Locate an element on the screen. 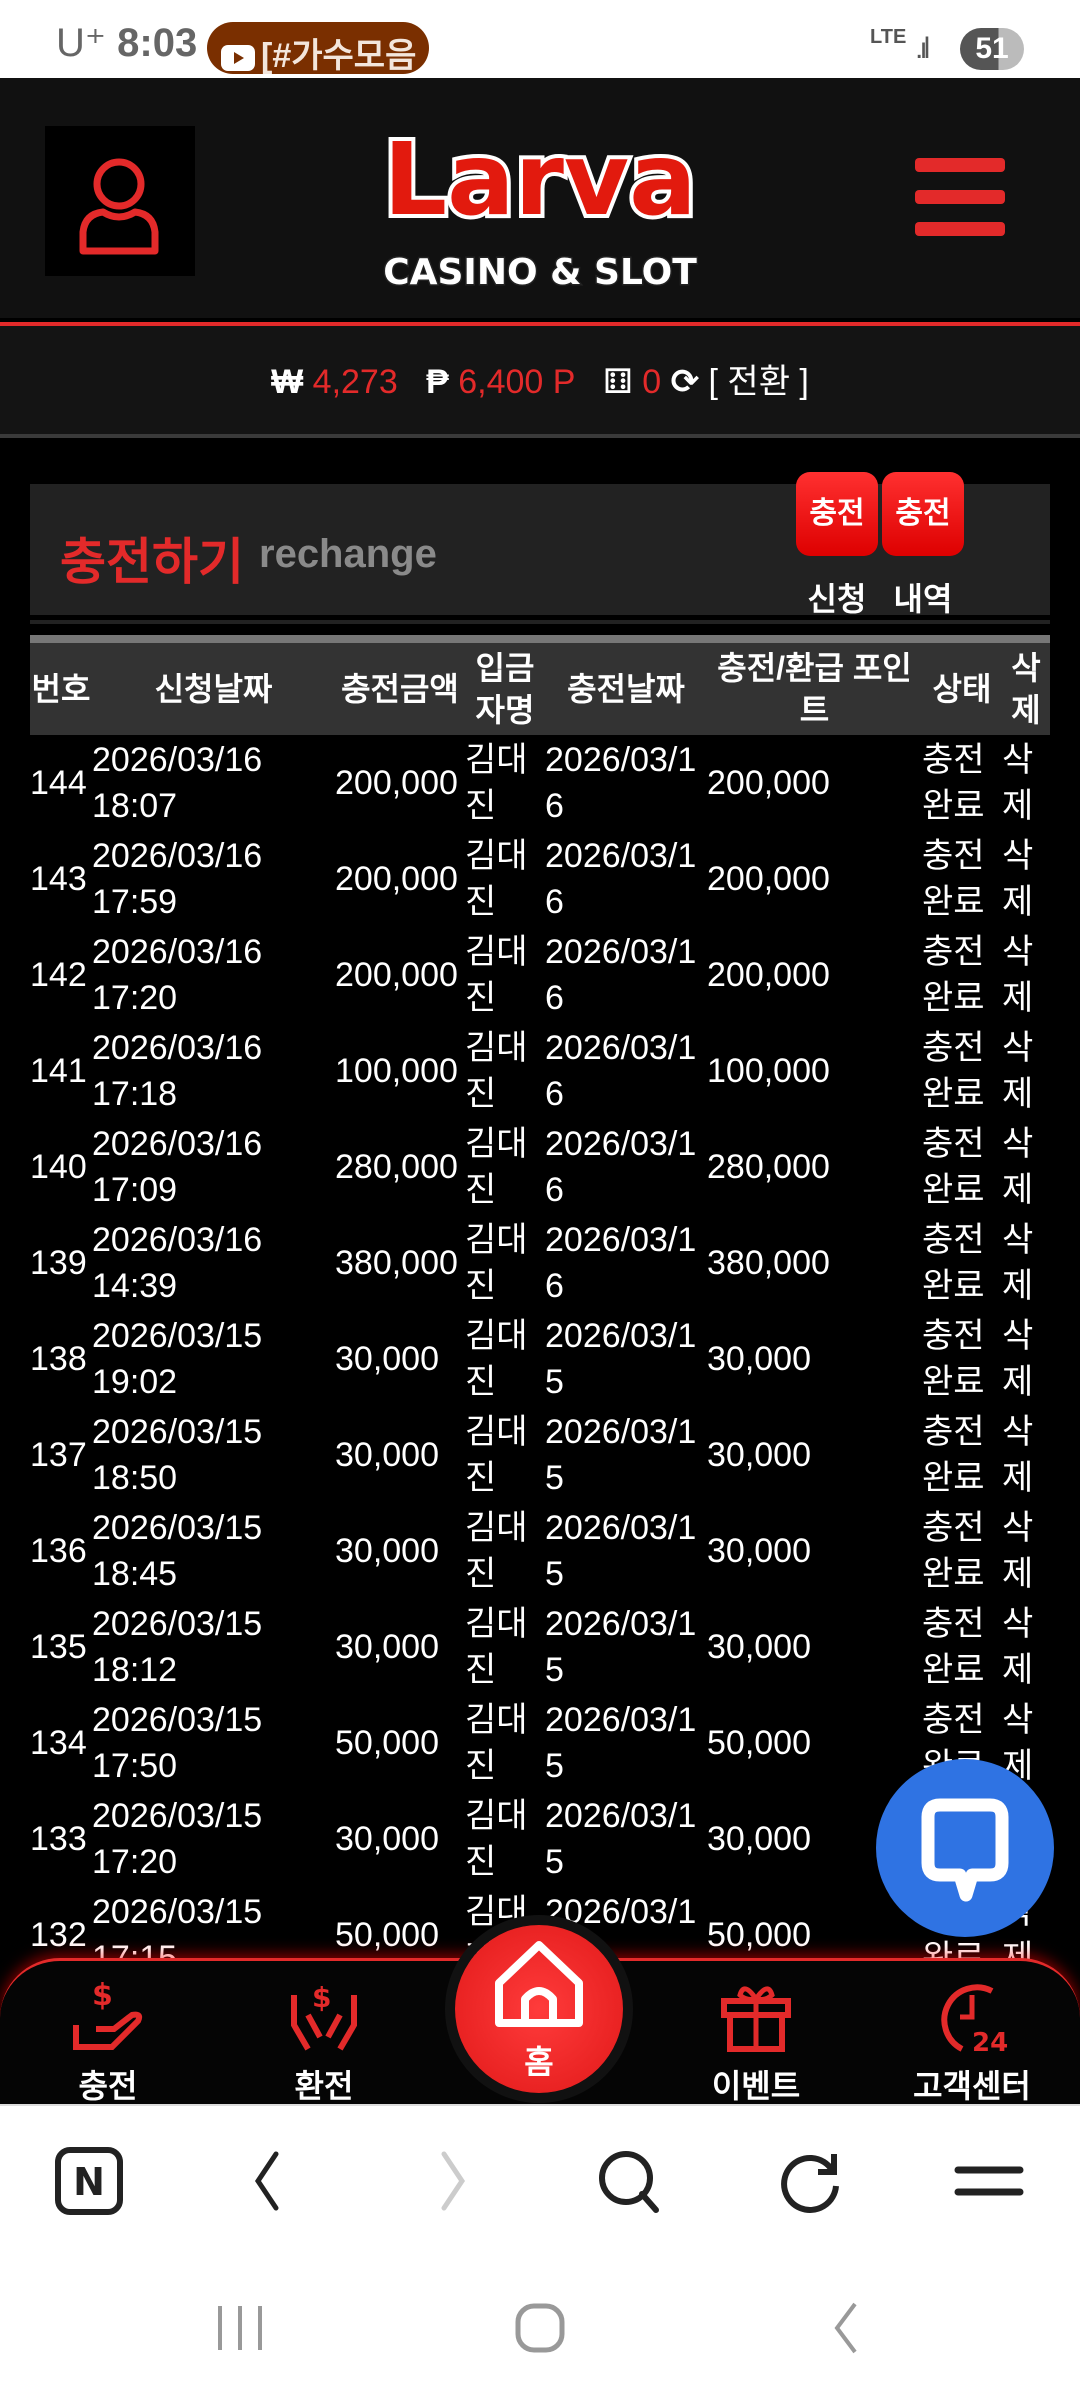  dice-count: 0 is located at coordinates (652, 382).